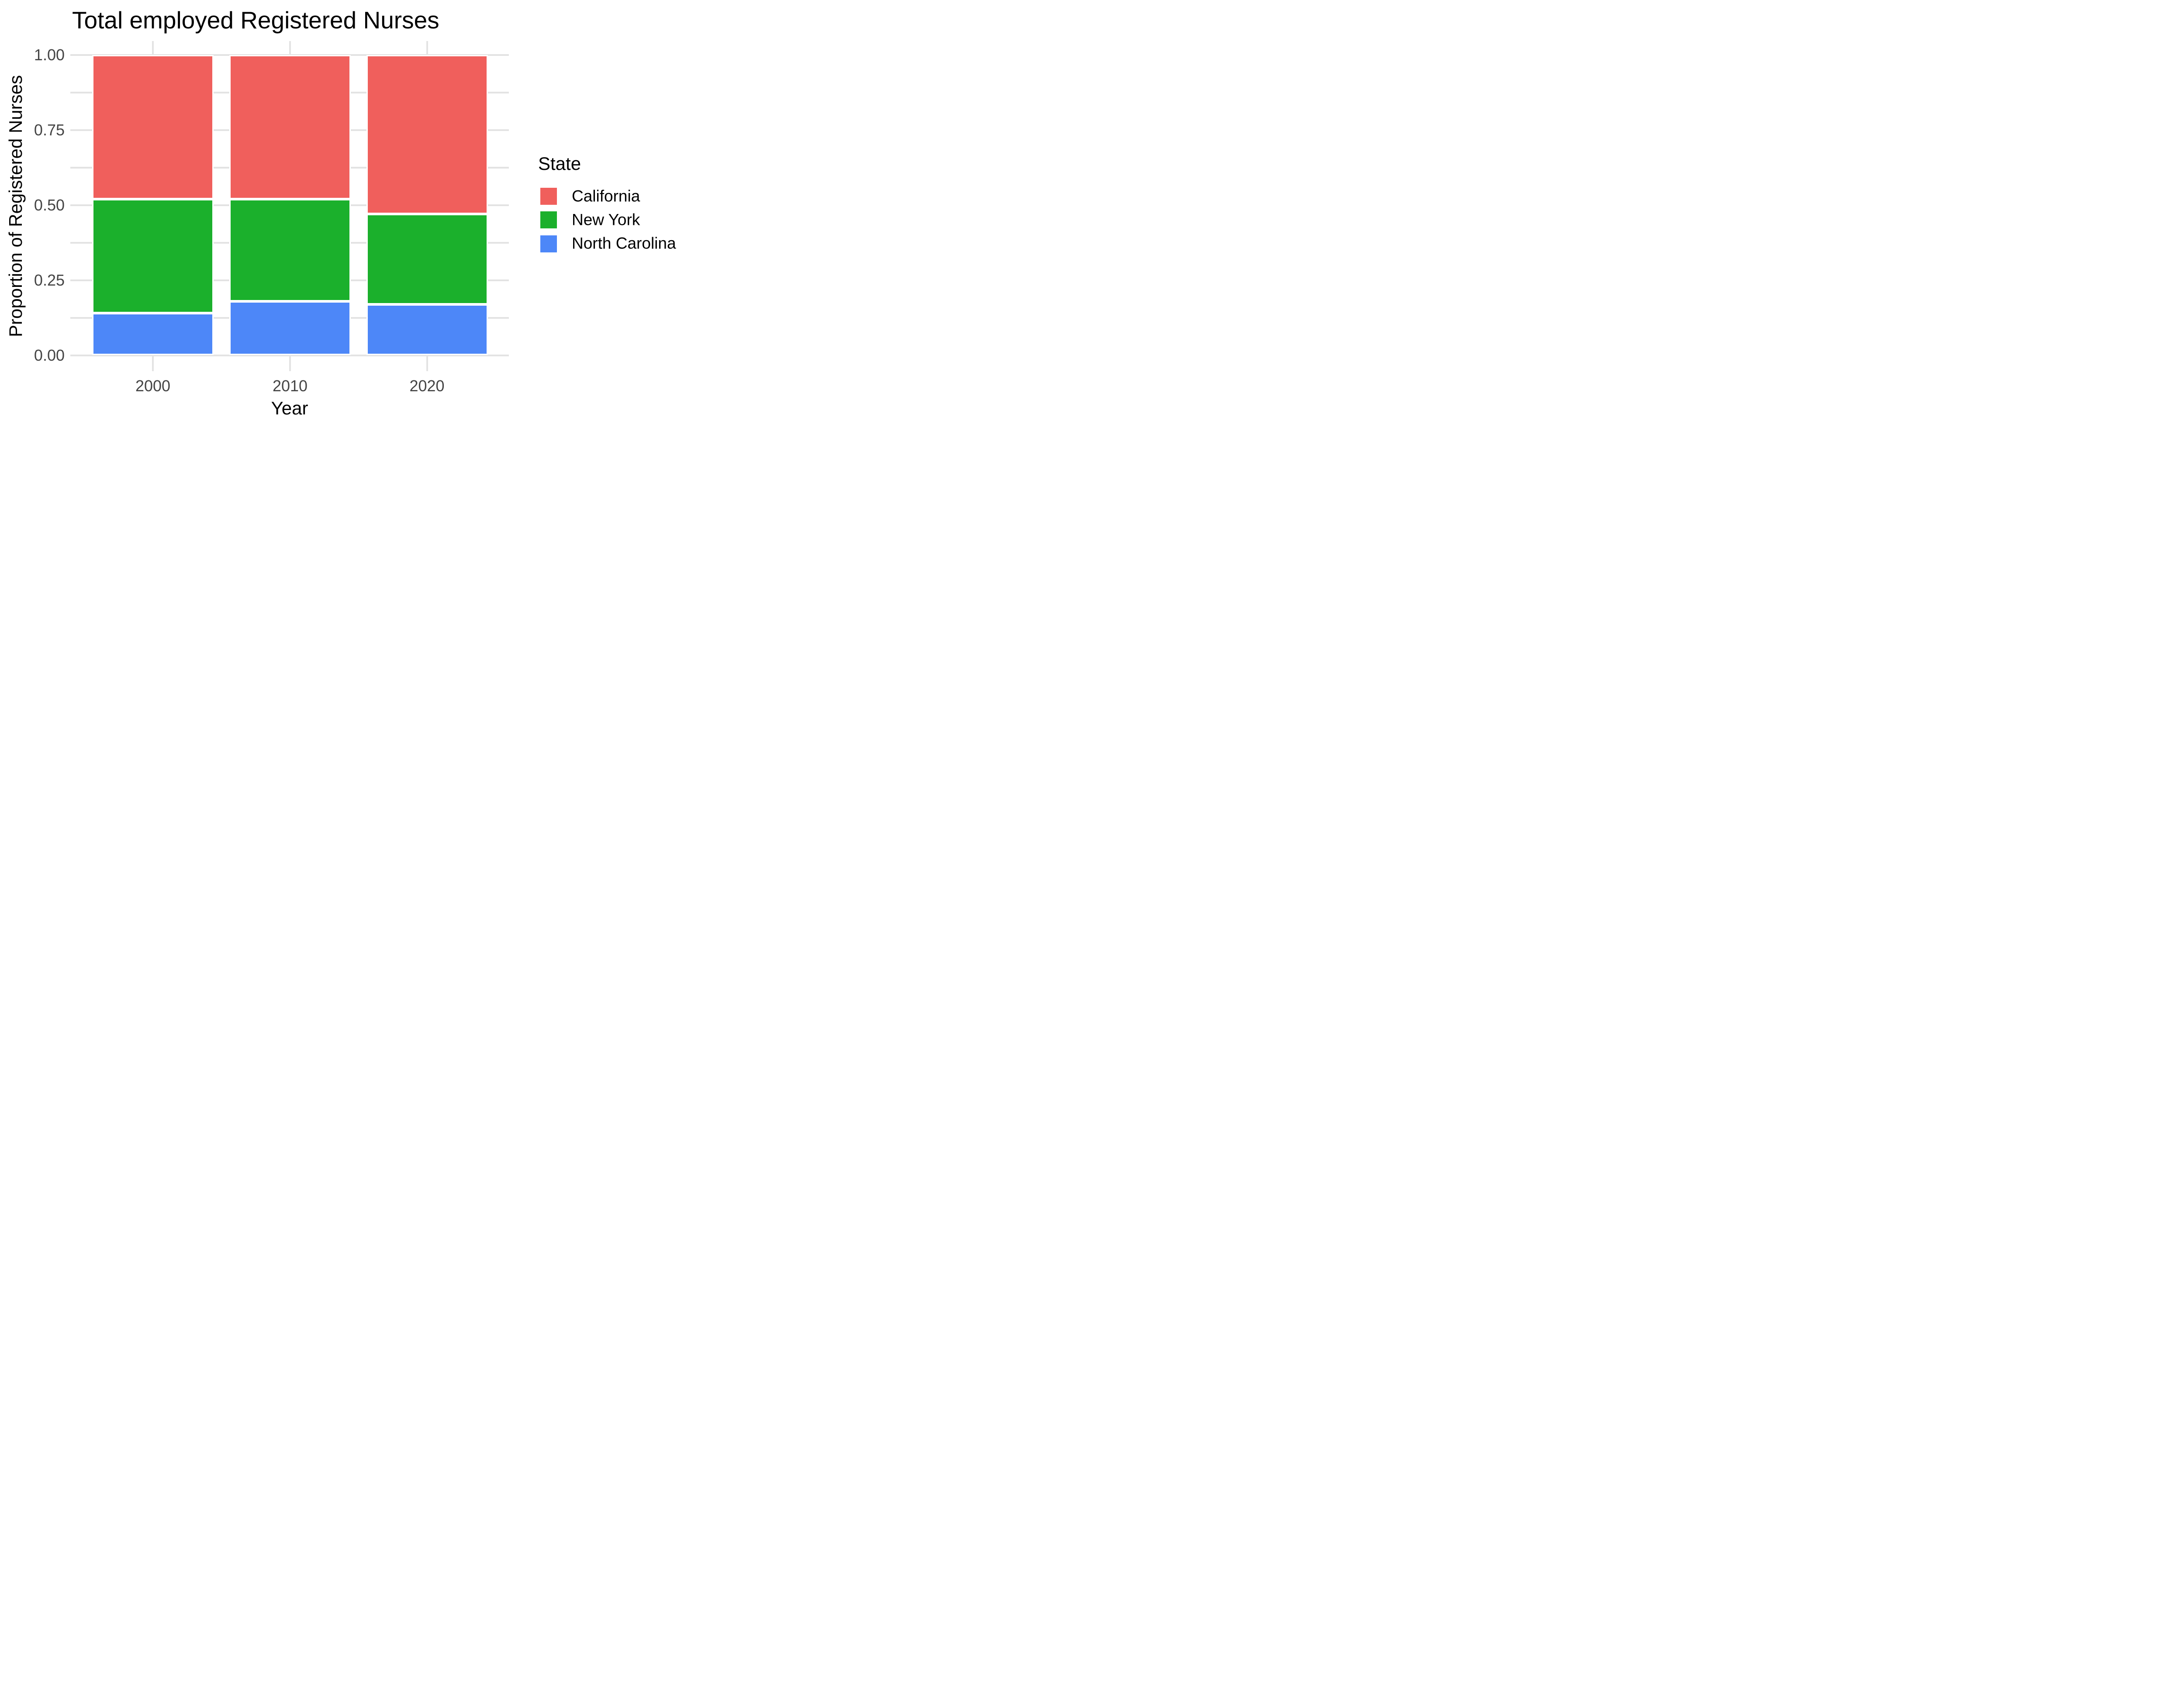 The height and width of the screenshot is (1700, 2184). Describe the element at coordinates (606, 196) in the screenshot. I see `legend-label: California` at that location.